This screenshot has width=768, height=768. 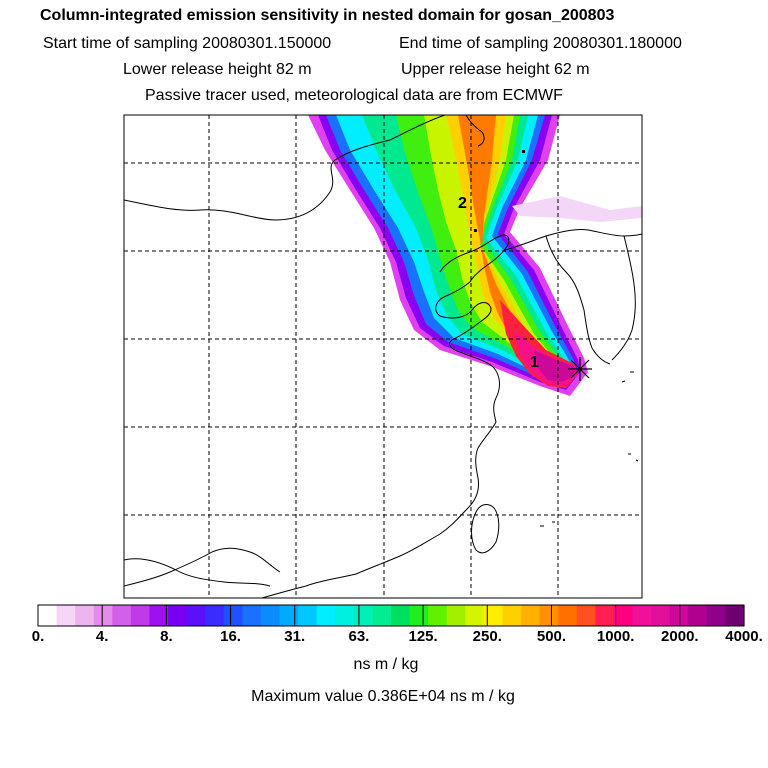 I want to click on receptor-star-icon, so click(x=580, y=369).